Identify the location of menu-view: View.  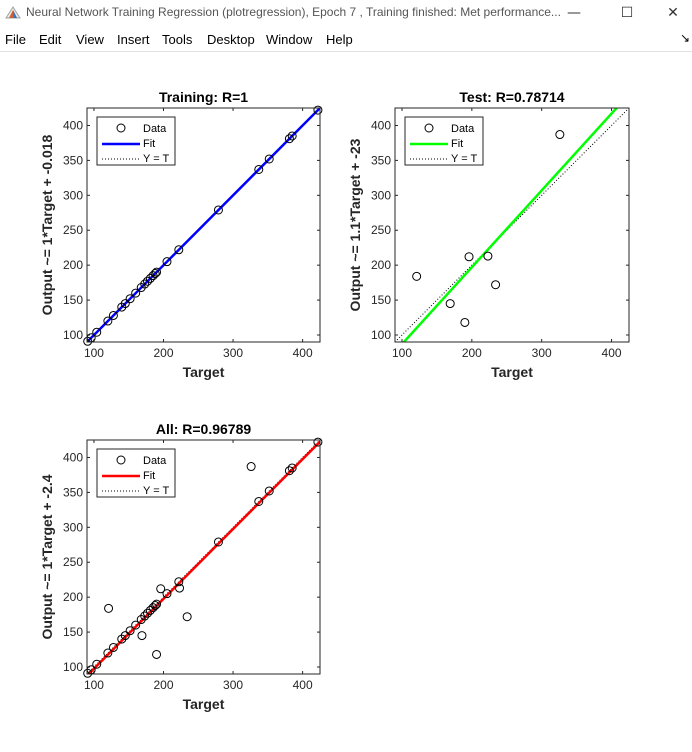
(90, 39).